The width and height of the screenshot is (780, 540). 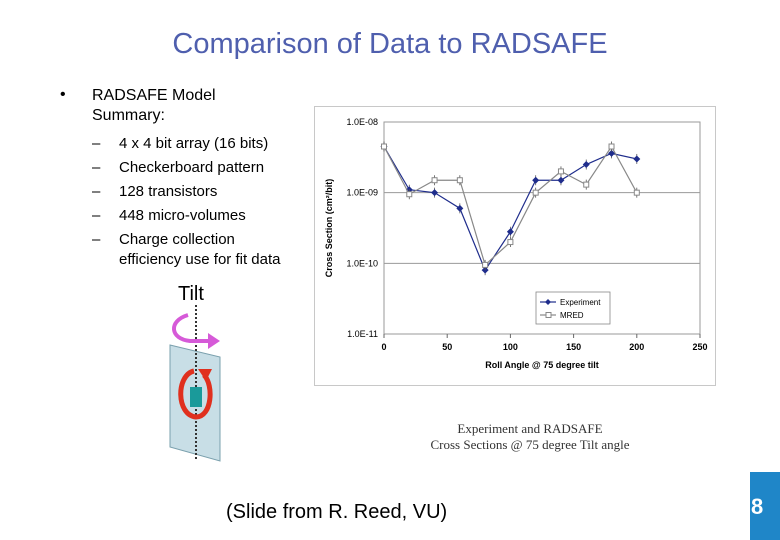 What do you see at coordinates (177, 239) in the screenshot?
I see `sub-item-text: Charge collection` at bounding box center [177, 239].